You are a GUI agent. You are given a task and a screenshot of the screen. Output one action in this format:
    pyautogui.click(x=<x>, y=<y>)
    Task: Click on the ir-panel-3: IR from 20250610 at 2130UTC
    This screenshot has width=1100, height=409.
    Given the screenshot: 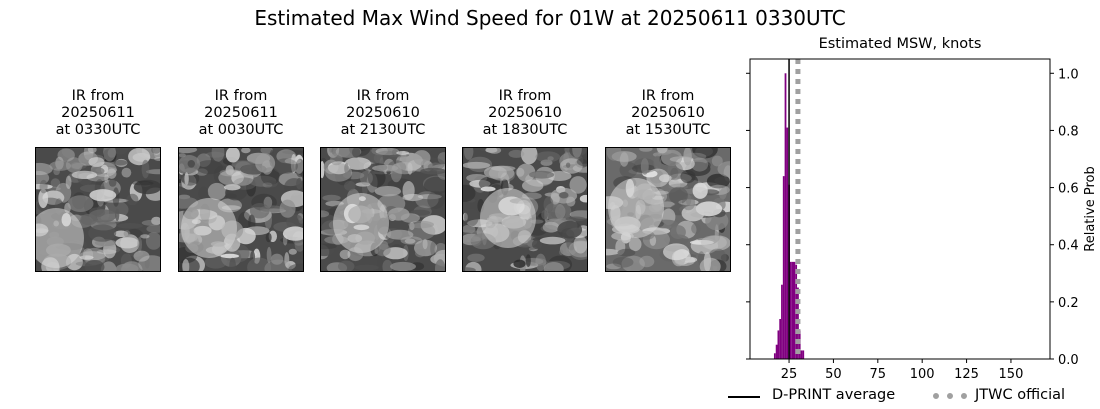 What is the action you would take?
    pyautogui.click(x=383, y=180)
    